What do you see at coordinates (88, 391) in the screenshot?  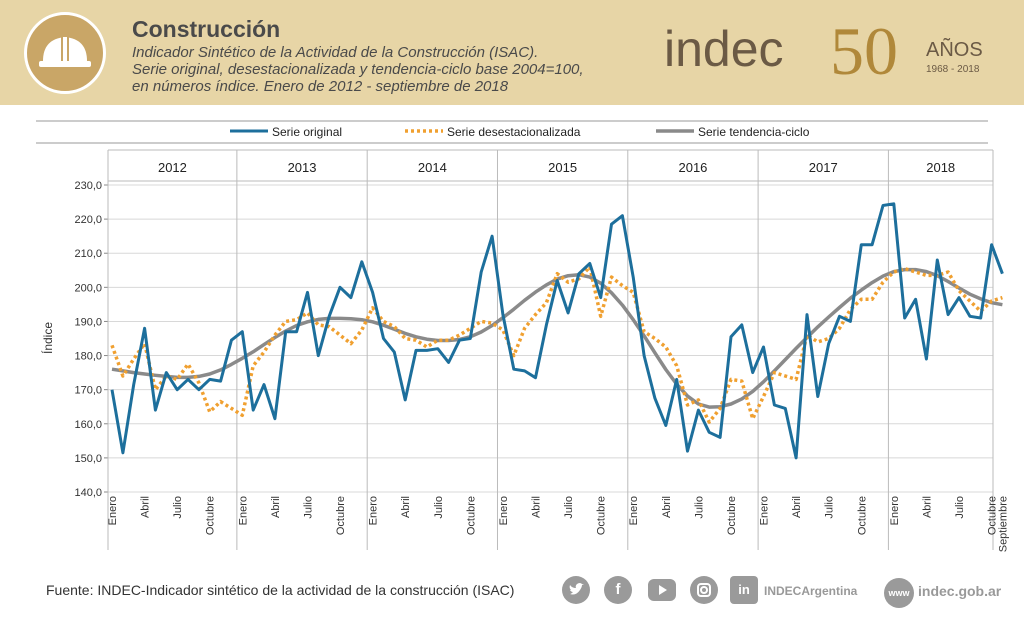 I see `y-tick-label: 170,0` at bounding box center [88, 391].